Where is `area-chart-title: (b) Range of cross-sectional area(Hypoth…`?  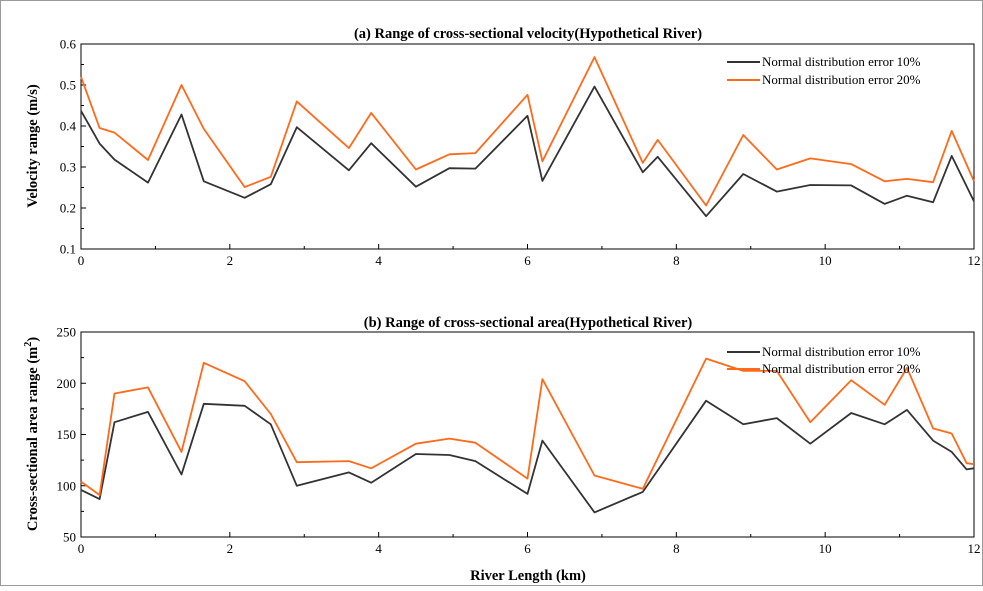 area-chart-title: (b) Range of cross-sectional area(Hypoth… is located at coordinates (528, 323).